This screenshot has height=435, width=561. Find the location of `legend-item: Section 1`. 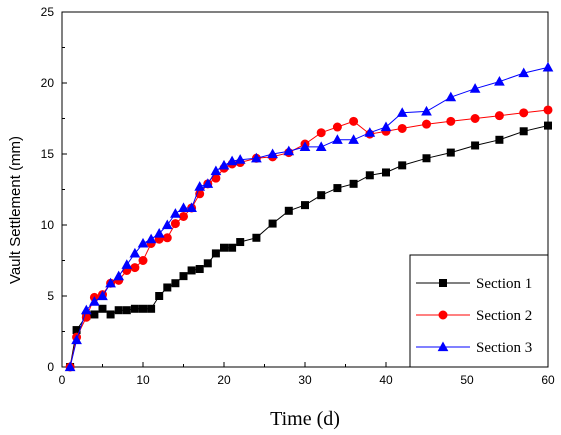

legend-item: Section 1 is located at coordinates (474, 284).